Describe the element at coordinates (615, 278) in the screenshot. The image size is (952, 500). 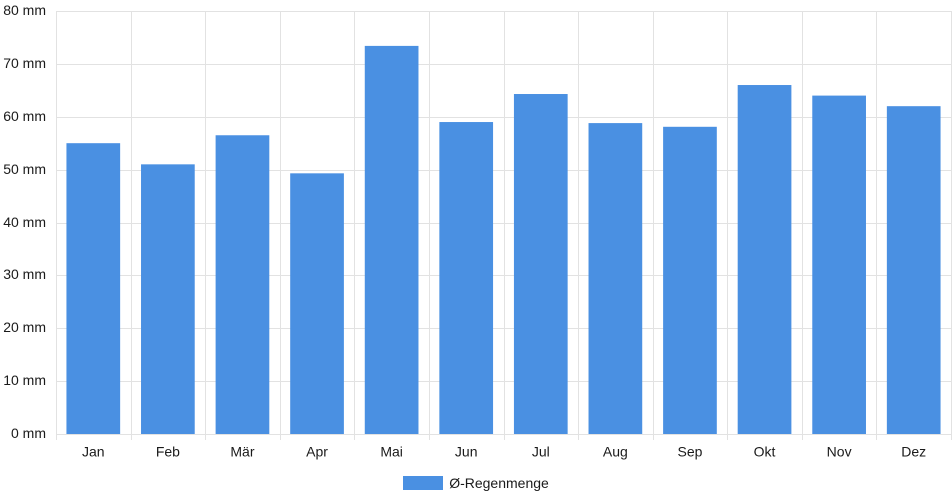
I see `bar-aug` at that location.